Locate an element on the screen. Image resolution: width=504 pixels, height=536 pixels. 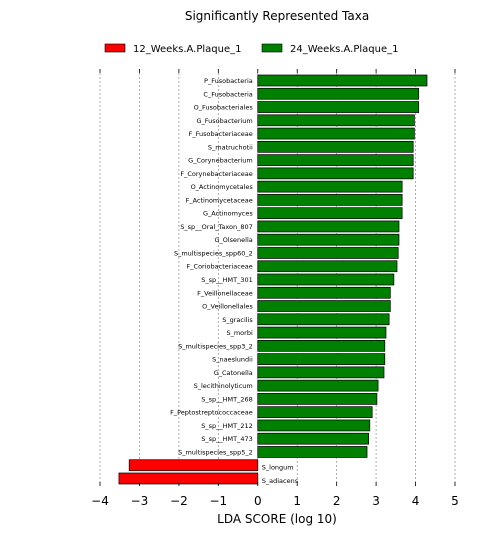
legend-entry: 12_Weeks.A.Plaque_1 is located at coordinates (187, 49).